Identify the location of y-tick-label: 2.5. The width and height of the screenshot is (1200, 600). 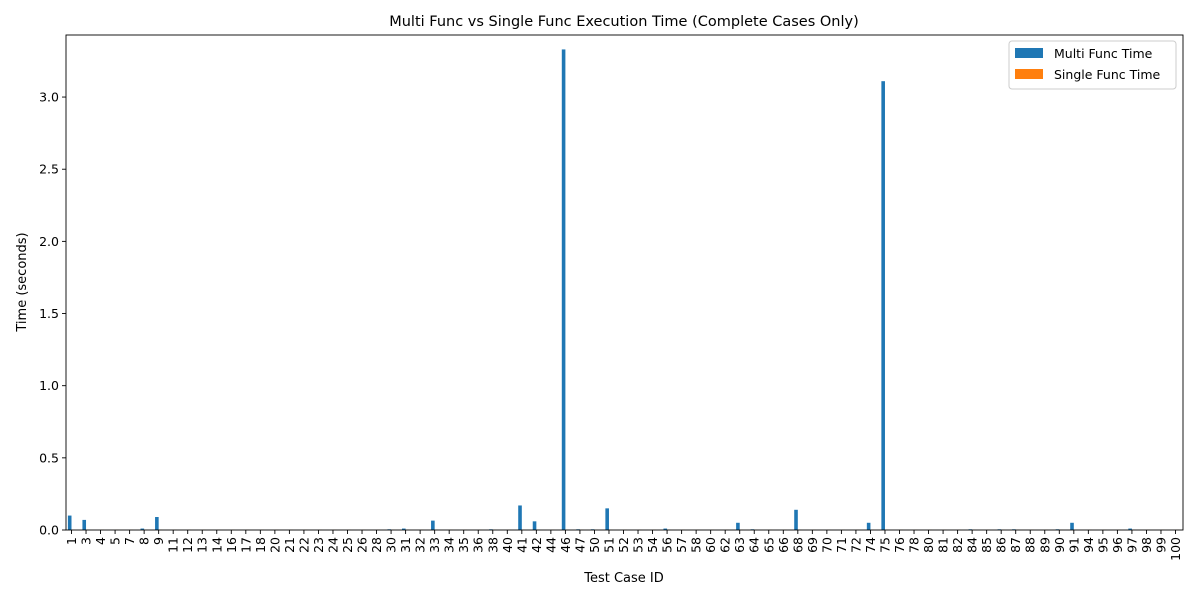
(49, 169).